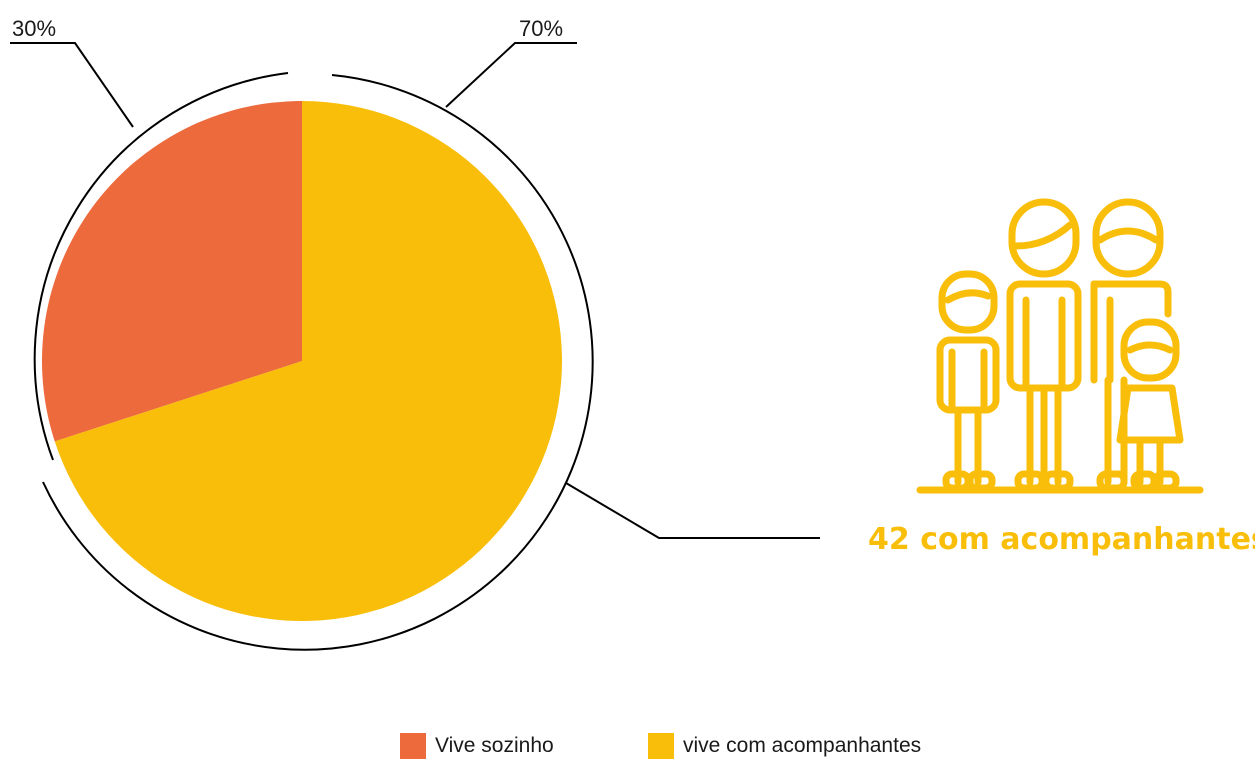 The width and height of the screenshot is (1255, 760). Describe the element at coordinates (72, 85) in the screenshot. I see `leader-line-alone` at that location.